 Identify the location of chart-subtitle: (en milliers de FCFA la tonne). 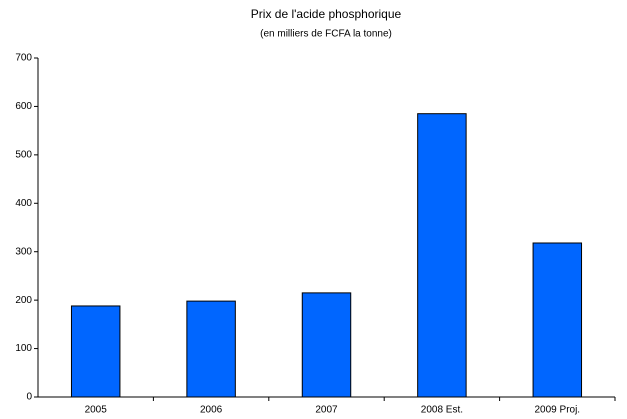
(326, 34).